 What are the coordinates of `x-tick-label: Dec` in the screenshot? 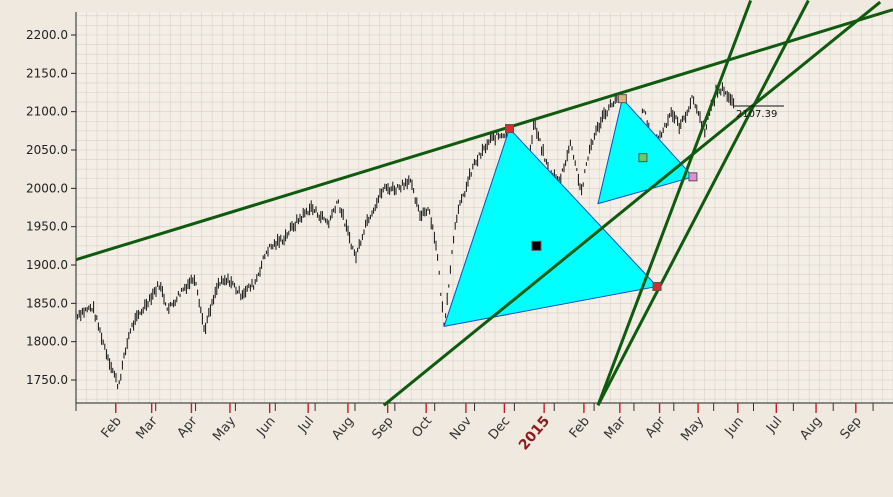 It's located at (500, 428).